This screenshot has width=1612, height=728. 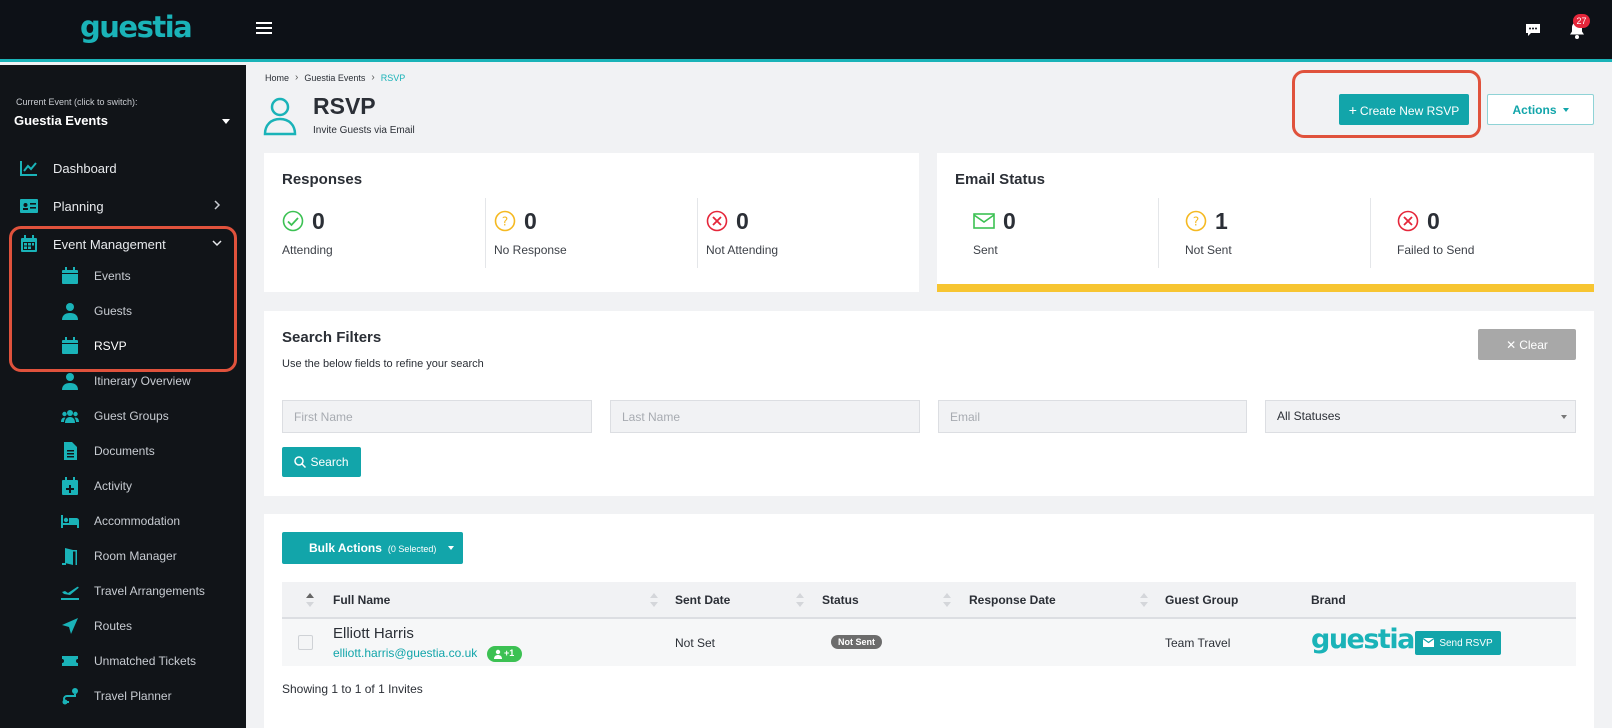 I want to click on sidebar-subitem-travel-planner: Travel Planner, so click(x=123, y=696).